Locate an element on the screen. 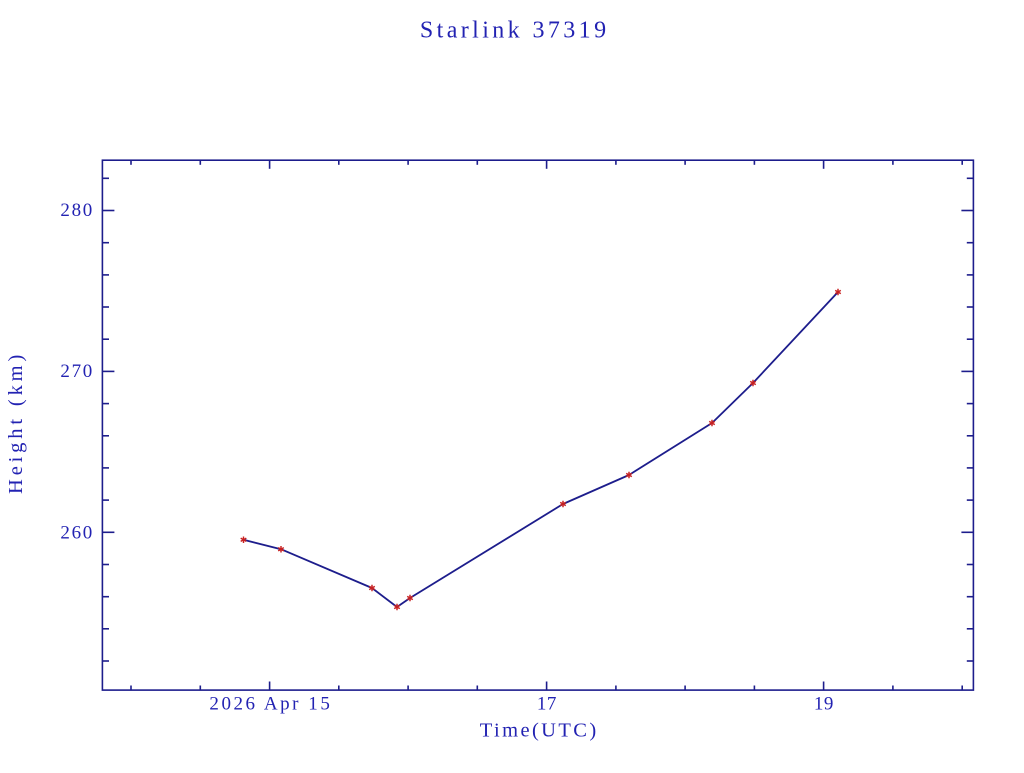 This screenshot has height=773, width=1024. svg-text: Starlink 37319 is located at coordinates (515, 31).